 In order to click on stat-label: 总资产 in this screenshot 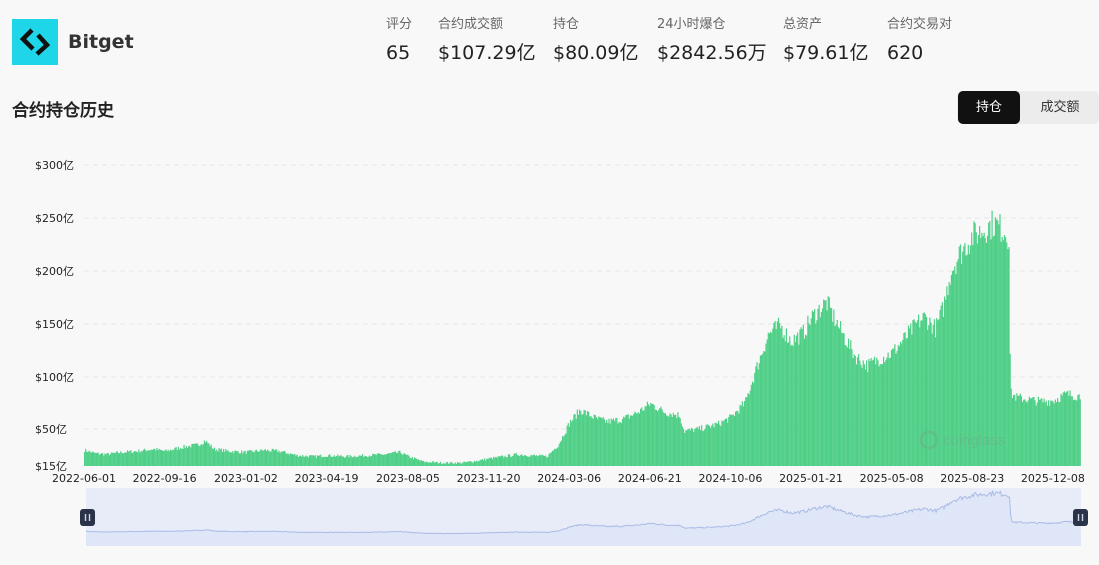, I will do `click(803, 24)`.